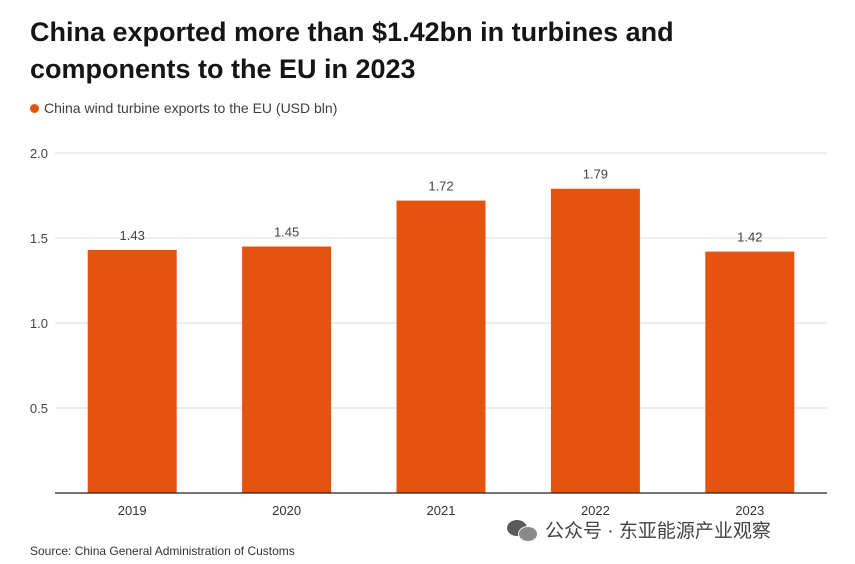  I want to click on x-tick-label: 2022, so click(595, 510).